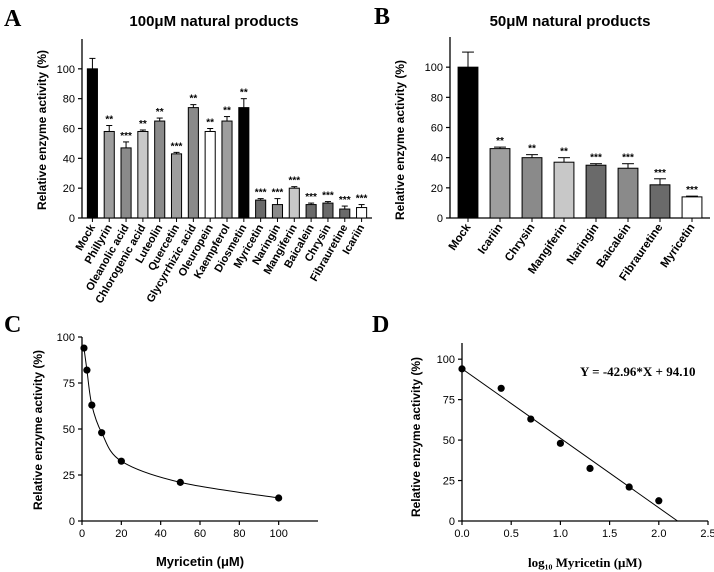  Describe the element at coordinates (511, 534) in the screenshot. I see `x-tick-label: 0.5` at that location.